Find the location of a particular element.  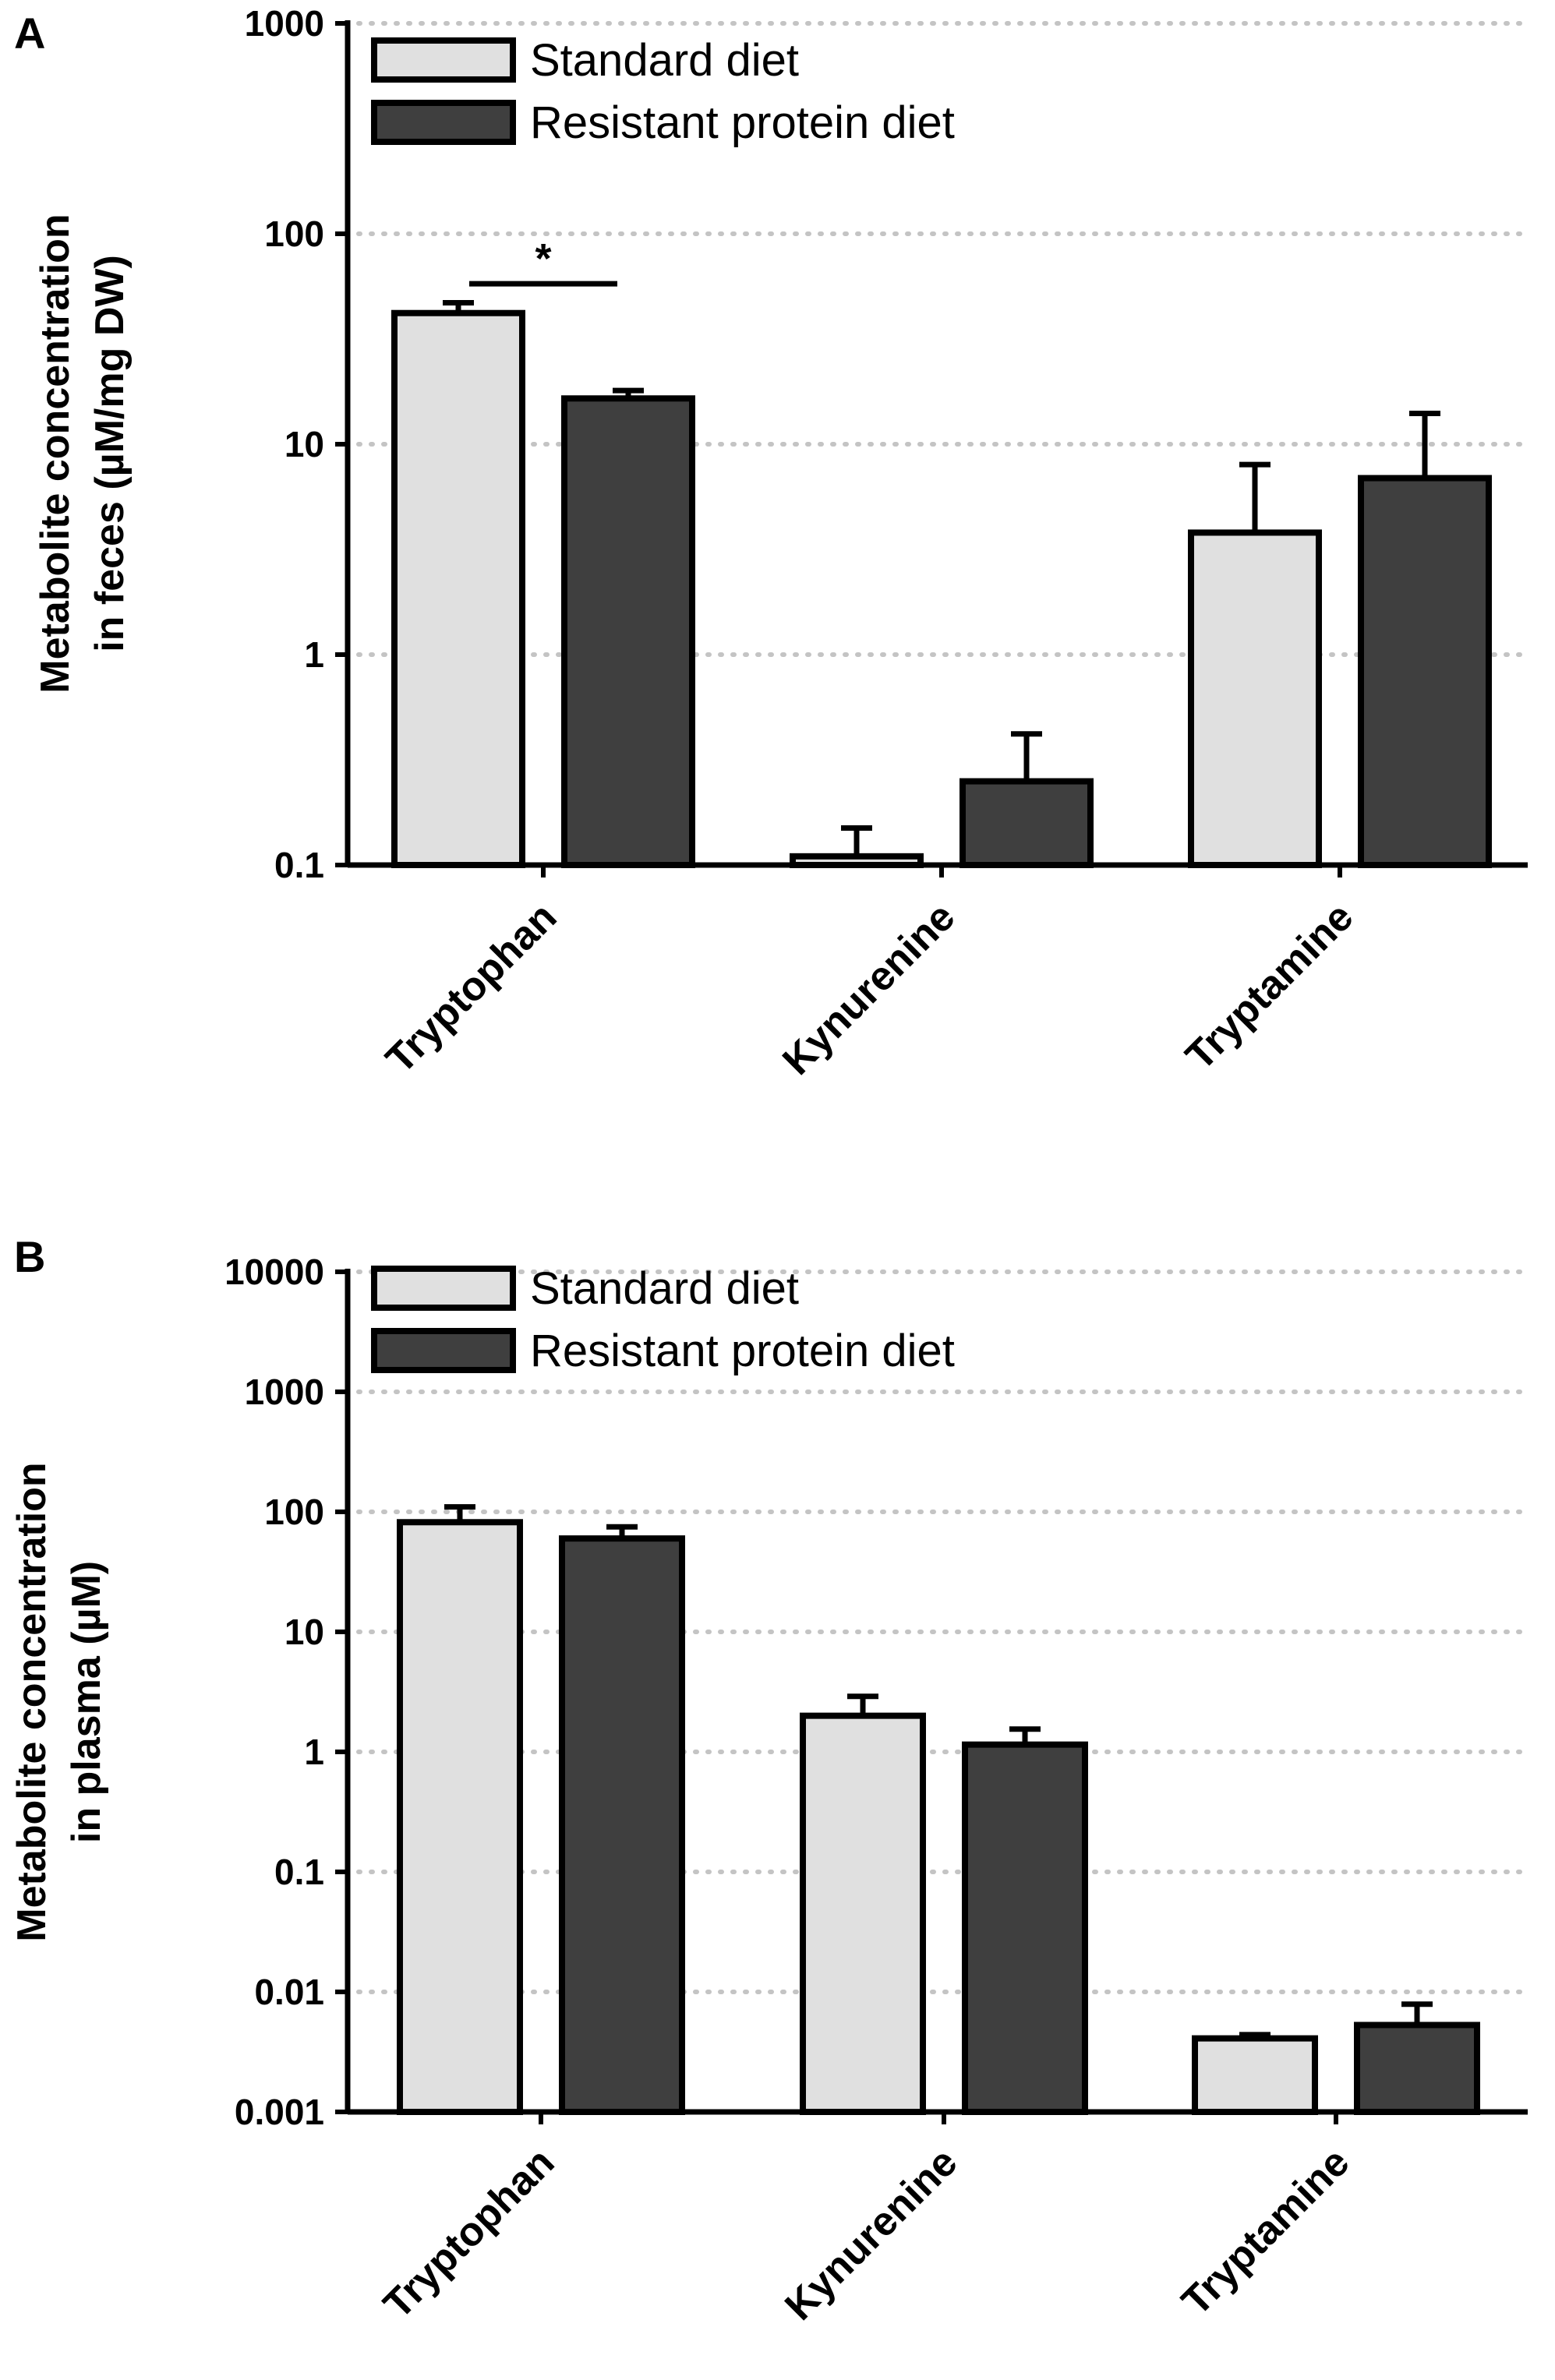

bar-standard-kynurenine is located at coordinates (863, 1914).